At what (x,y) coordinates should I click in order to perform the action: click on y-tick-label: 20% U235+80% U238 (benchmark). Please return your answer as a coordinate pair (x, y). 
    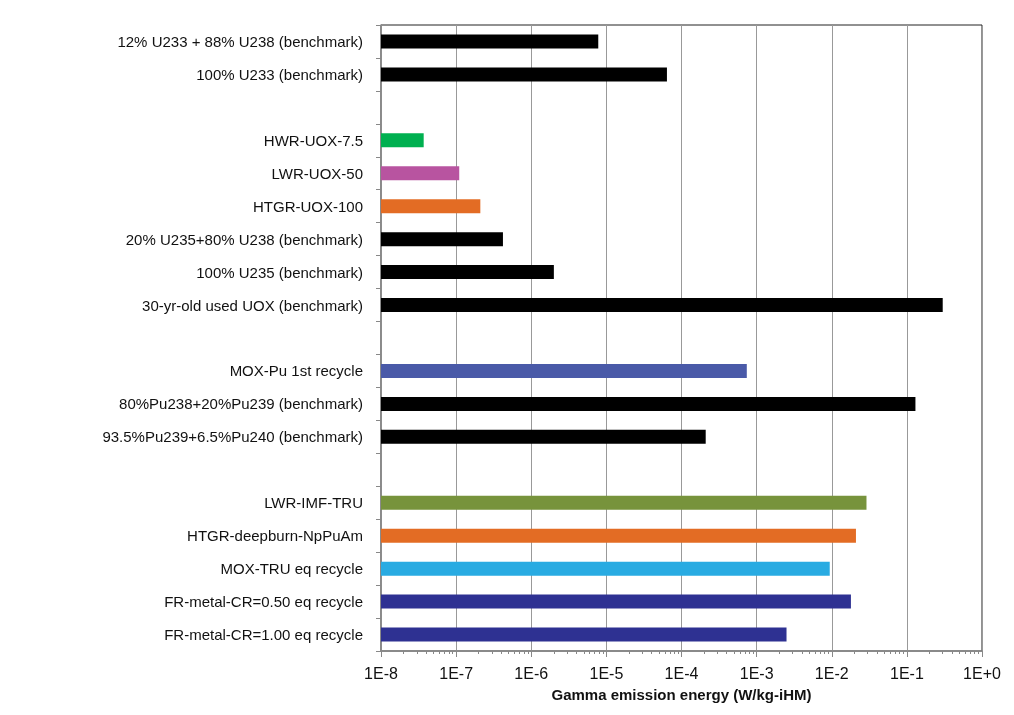
    Looking at the image, I should click on (244, 239).